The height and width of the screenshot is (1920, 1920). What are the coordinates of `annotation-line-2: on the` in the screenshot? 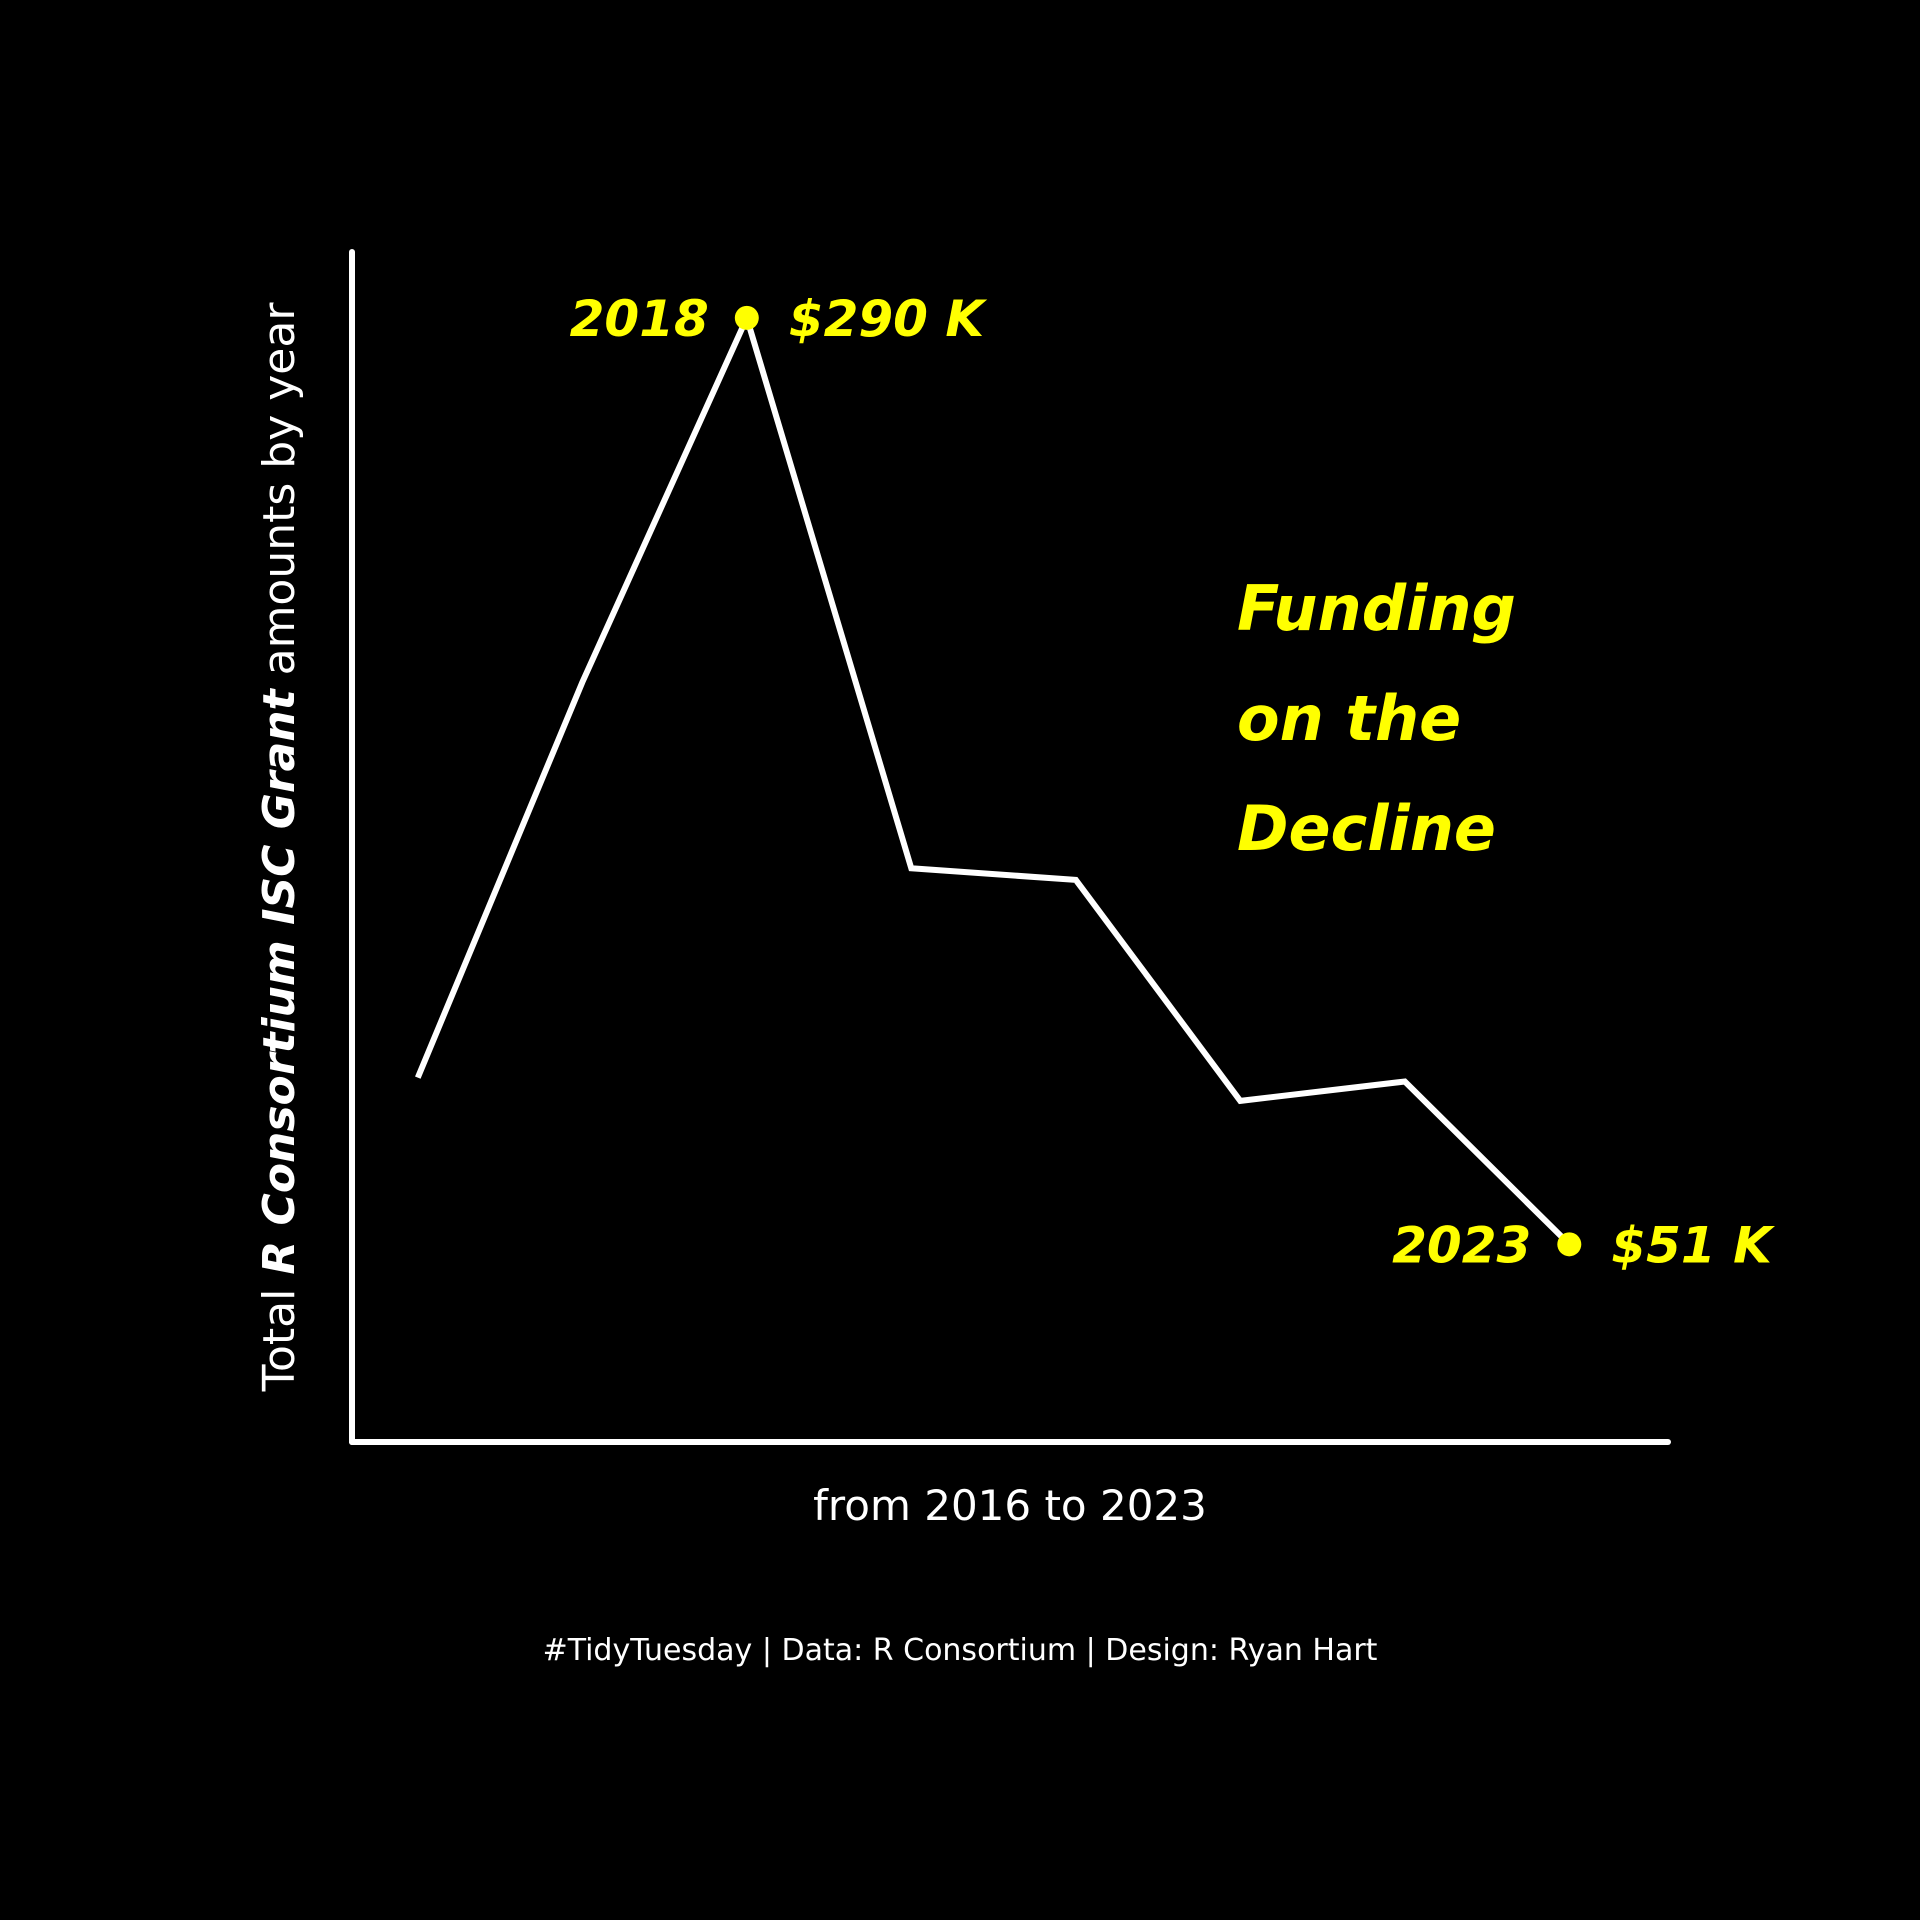 It's located at (1349, 718).